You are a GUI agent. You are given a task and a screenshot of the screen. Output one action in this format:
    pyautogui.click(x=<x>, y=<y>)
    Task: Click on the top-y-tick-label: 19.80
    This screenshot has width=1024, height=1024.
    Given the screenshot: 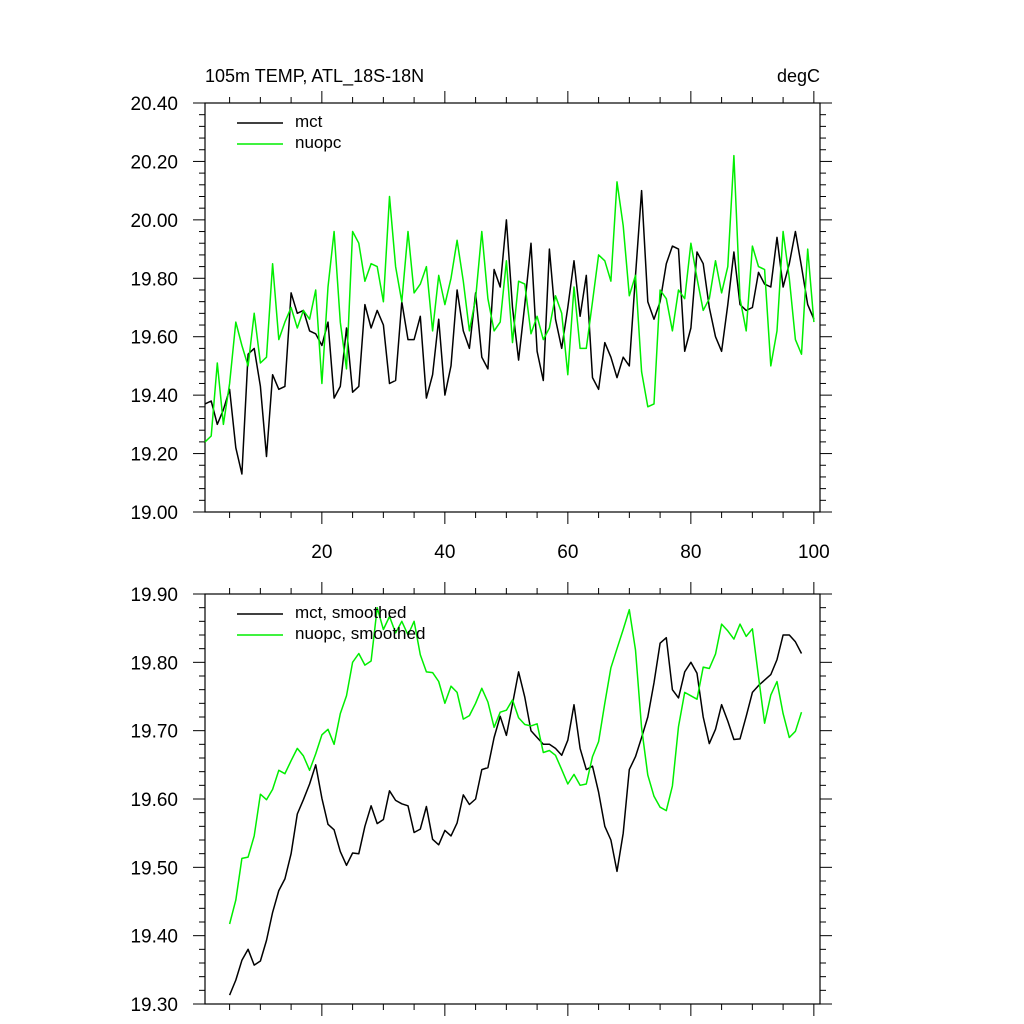 What is the action you would take?
    pyautogui.click(x=154, y=279)
    